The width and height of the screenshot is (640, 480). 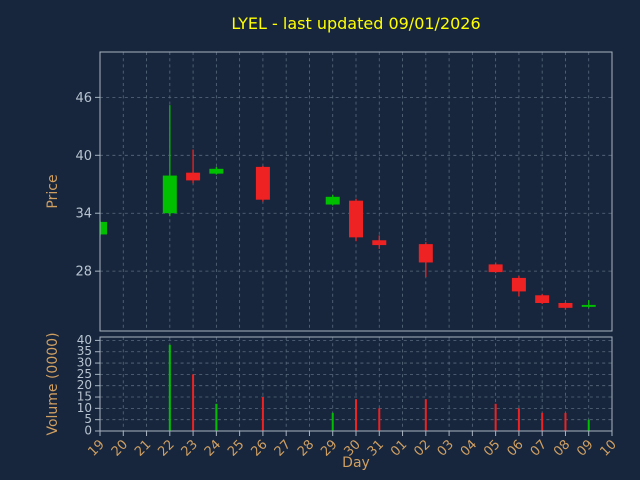 What do you see at coordinates (84, 374) in the screenshot?
I see `volume-tick-label: 25` at bounding box center [84, 374].